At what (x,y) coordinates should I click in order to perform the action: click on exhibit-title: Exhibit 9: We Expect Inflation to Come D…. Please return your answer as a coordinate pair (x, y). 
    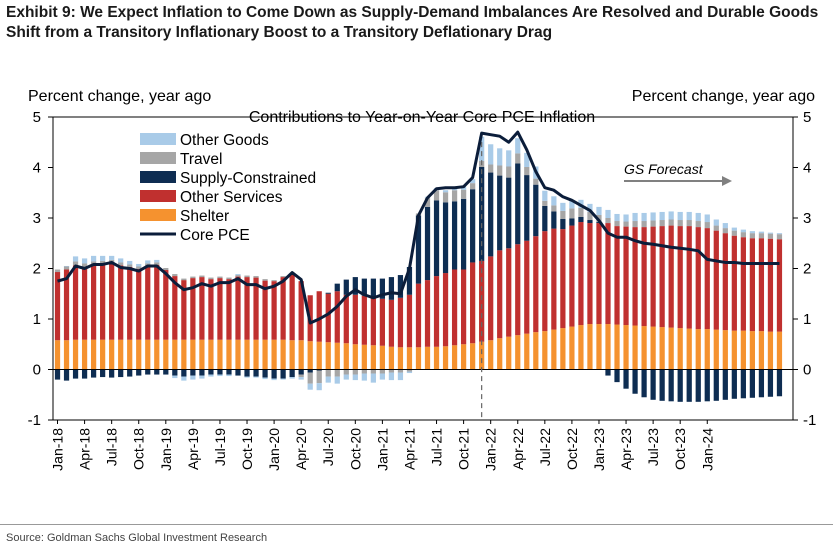
    Looking at the image, I should click on (412, 22).